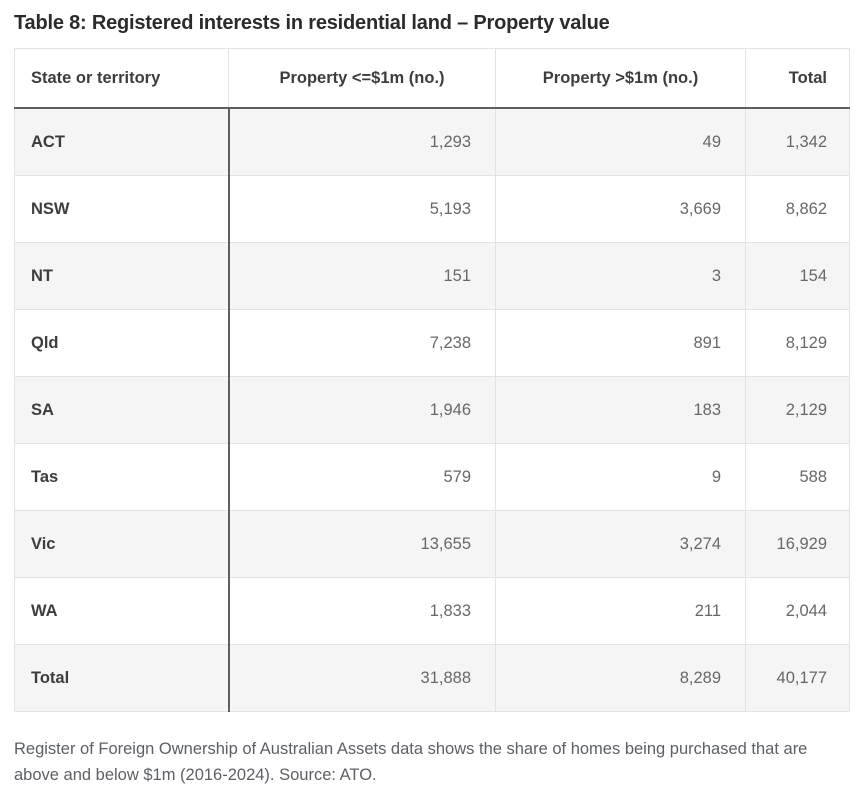 Image resolution: width=865 pixels, height=789 pixels. I want to click on value-cell-over-1m: 8,289, so click(620, 678).